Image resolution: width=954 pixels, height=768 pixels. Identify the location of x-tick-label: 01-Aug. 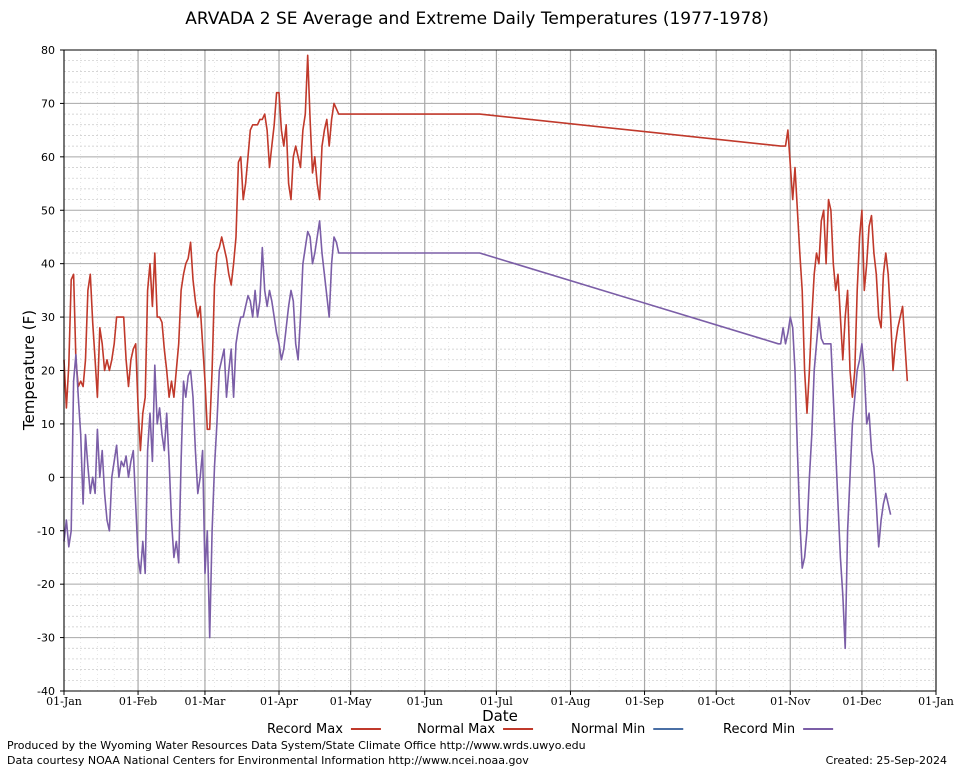
(571, 701).